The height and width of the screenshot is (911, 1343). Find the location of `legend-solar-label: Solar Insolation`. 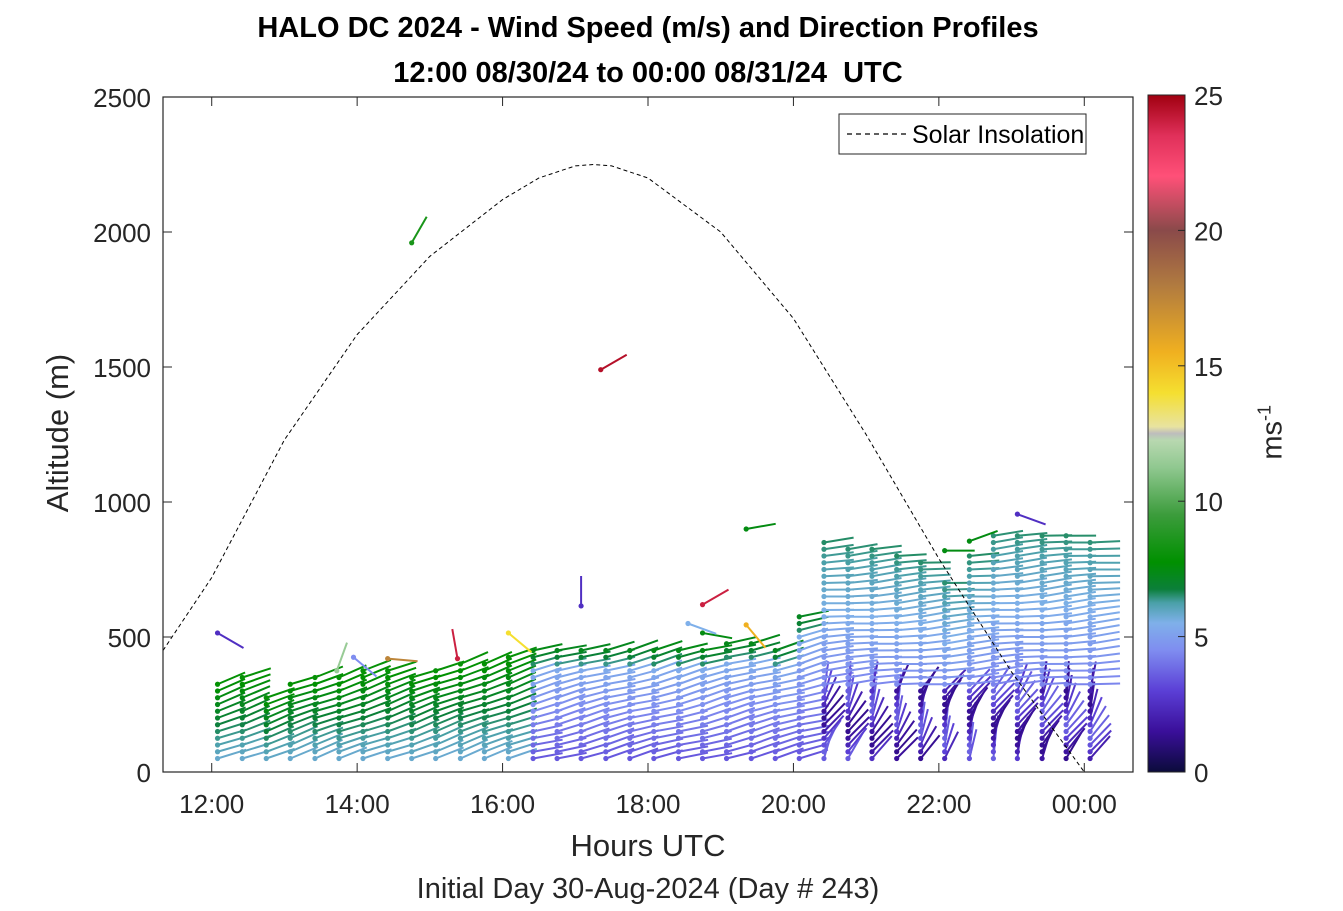

legend-solar-label: Solar Insolation is located at coordinates (998, 135).